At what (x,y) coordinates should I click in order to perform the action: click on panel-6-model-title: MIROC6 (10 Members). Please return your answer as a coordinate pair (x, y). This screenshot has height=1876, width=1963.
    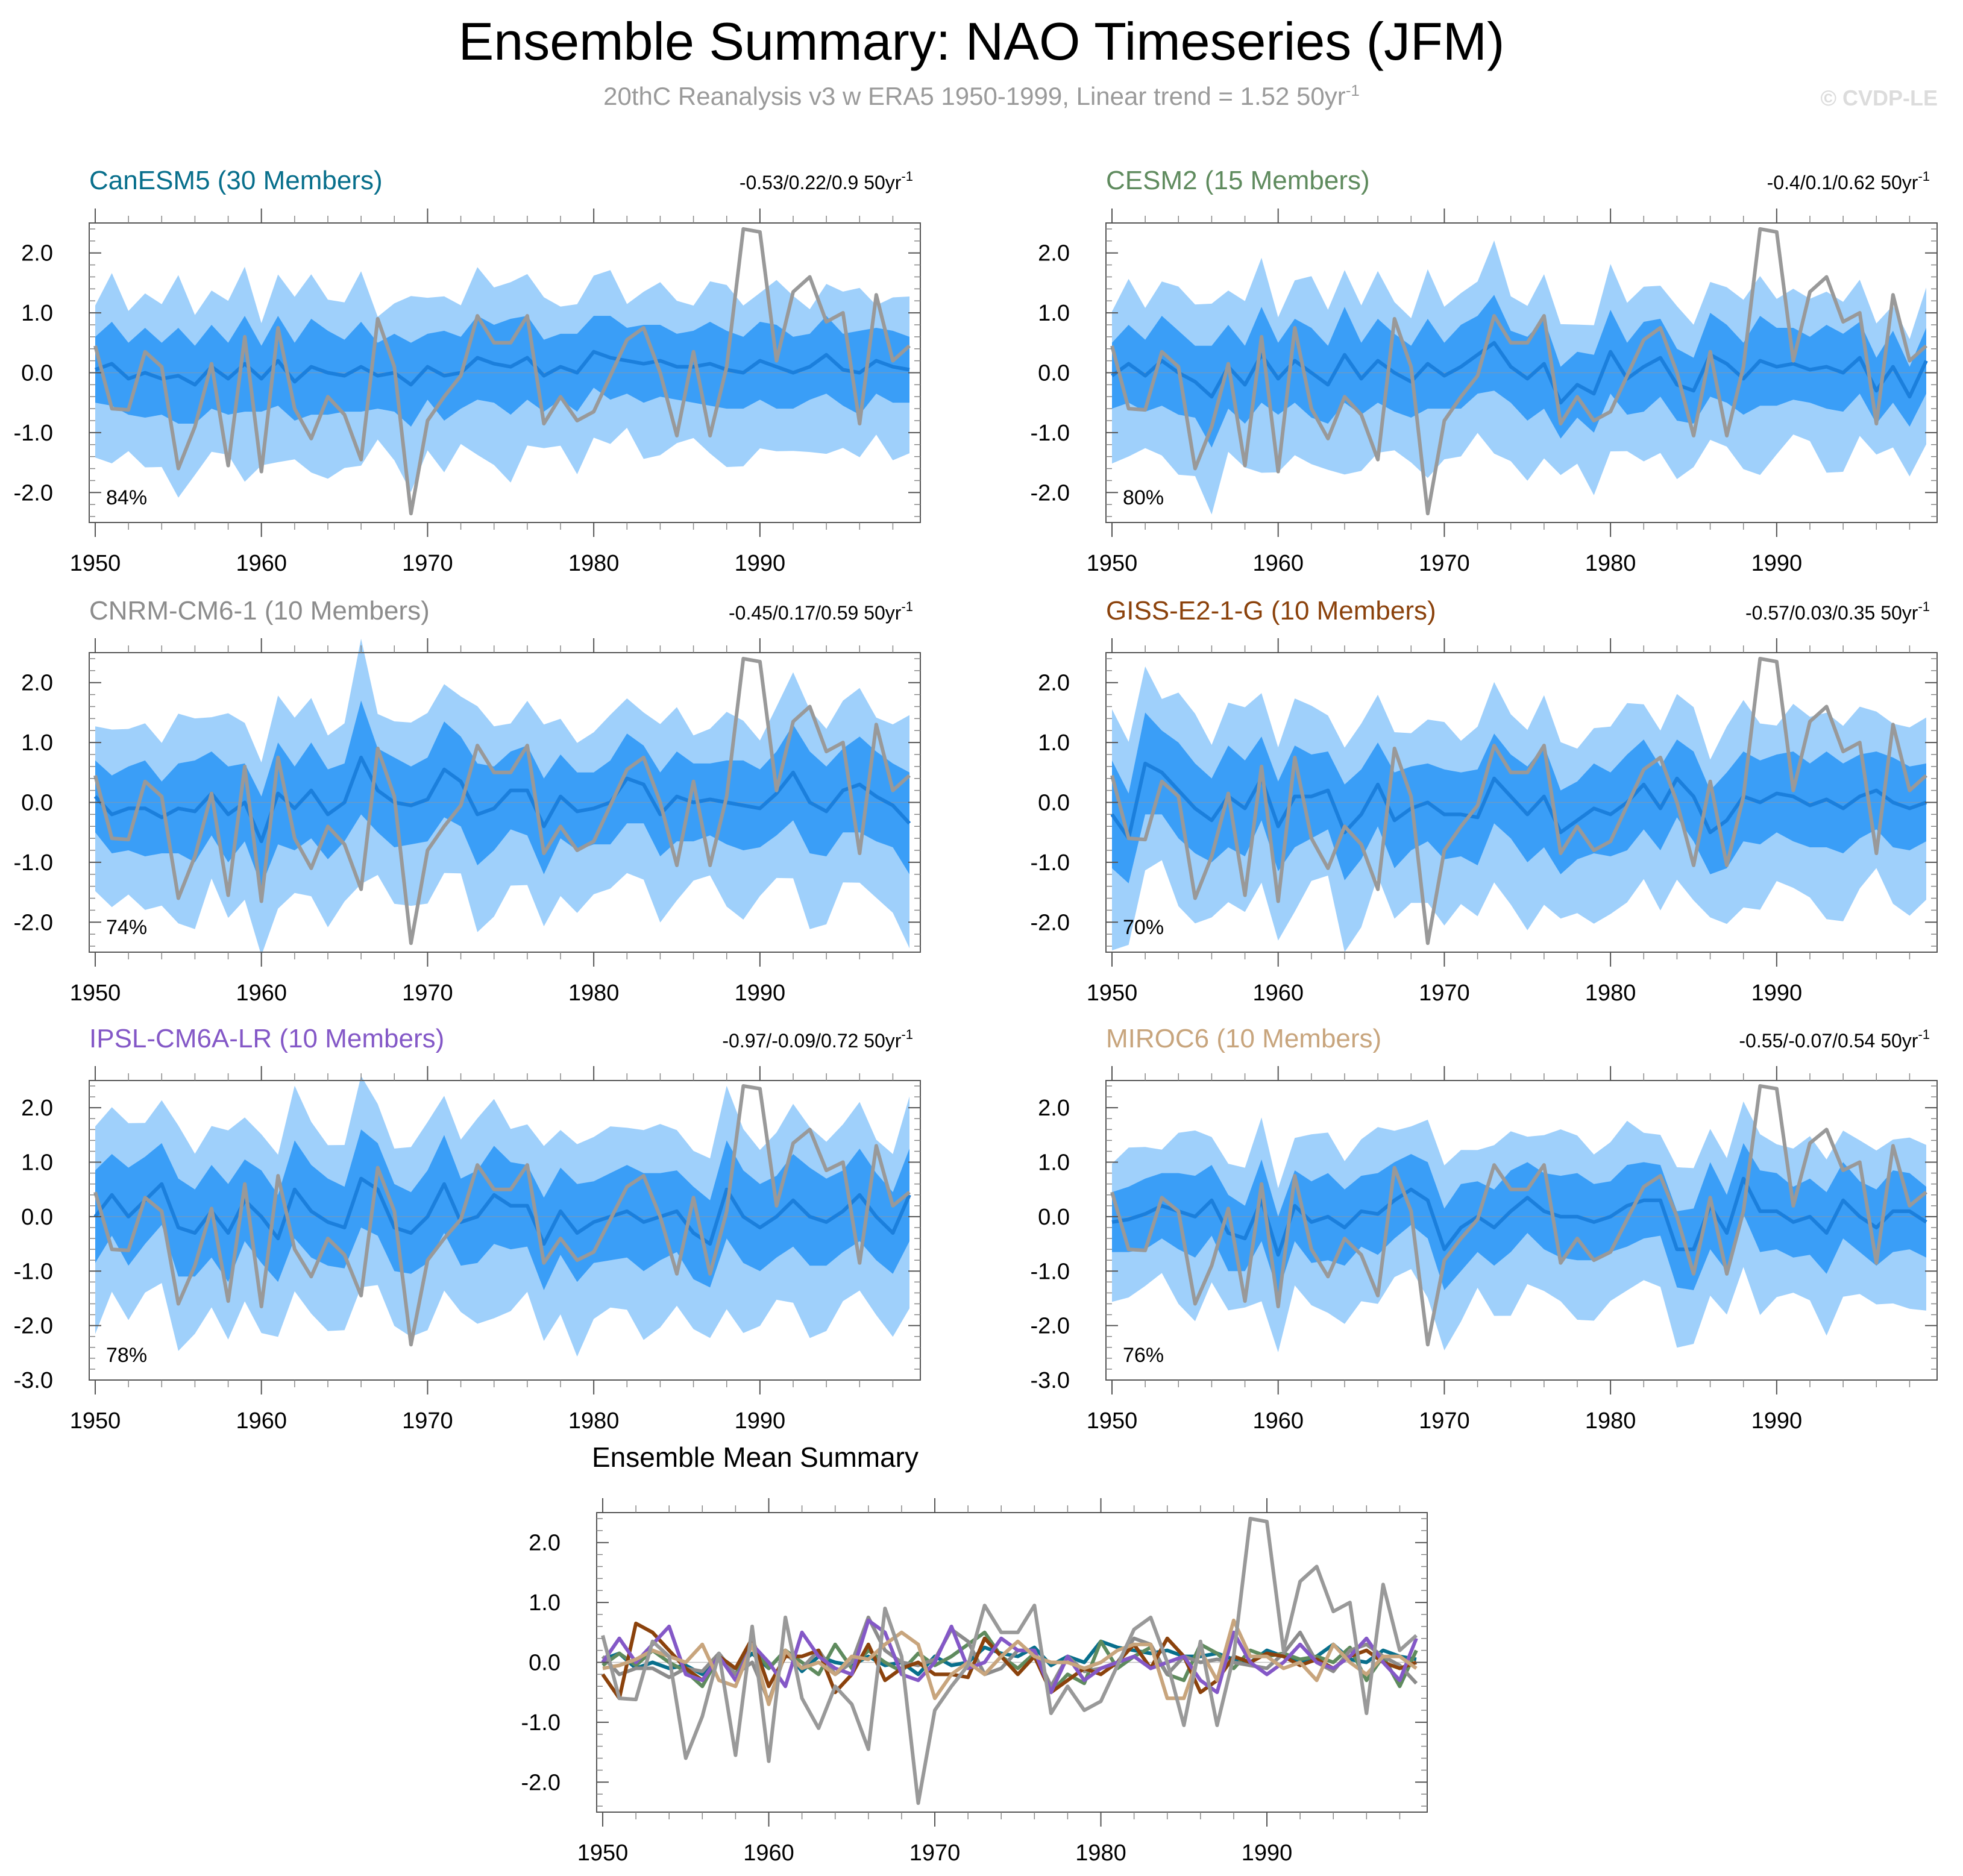
    Looking at the image, I should click on (1243, 1038).